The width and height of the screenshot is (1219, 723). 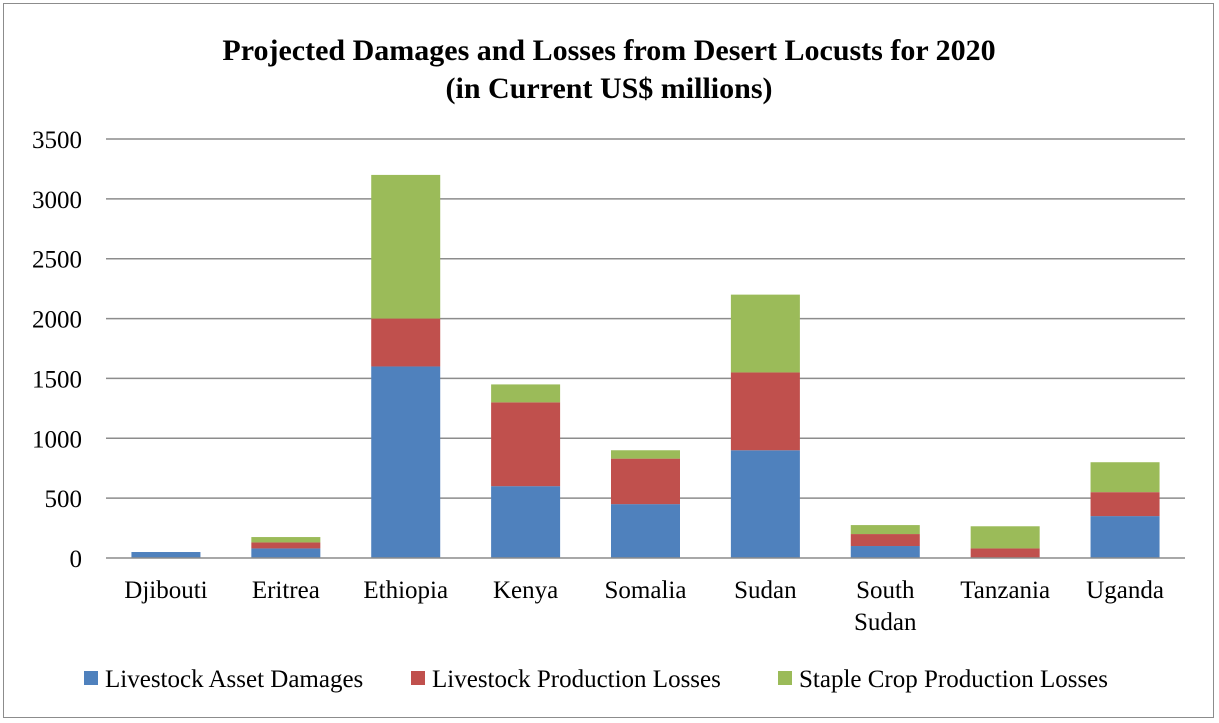 What do you see at coordinates (57, 320) in the screenshot?
I see `y-tick-label: 2000` at bounding box center [57, 320].